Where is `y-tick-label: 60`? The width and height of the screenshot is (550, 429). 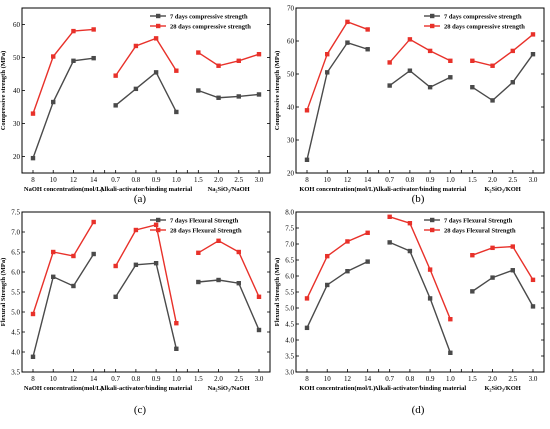 y-tick-label: 60 is located at coordinates (291, 42).